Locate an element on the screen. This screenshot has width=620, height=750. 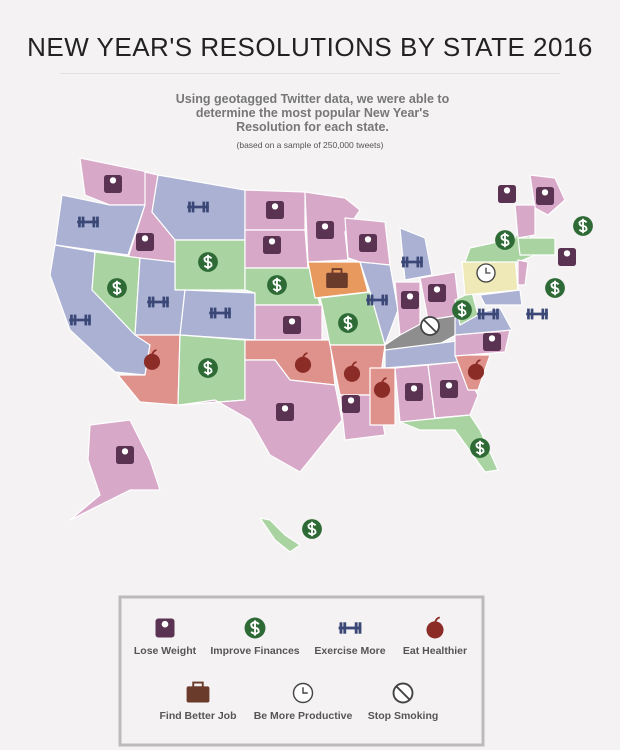
icon-s is located at coordinates (430, 326).